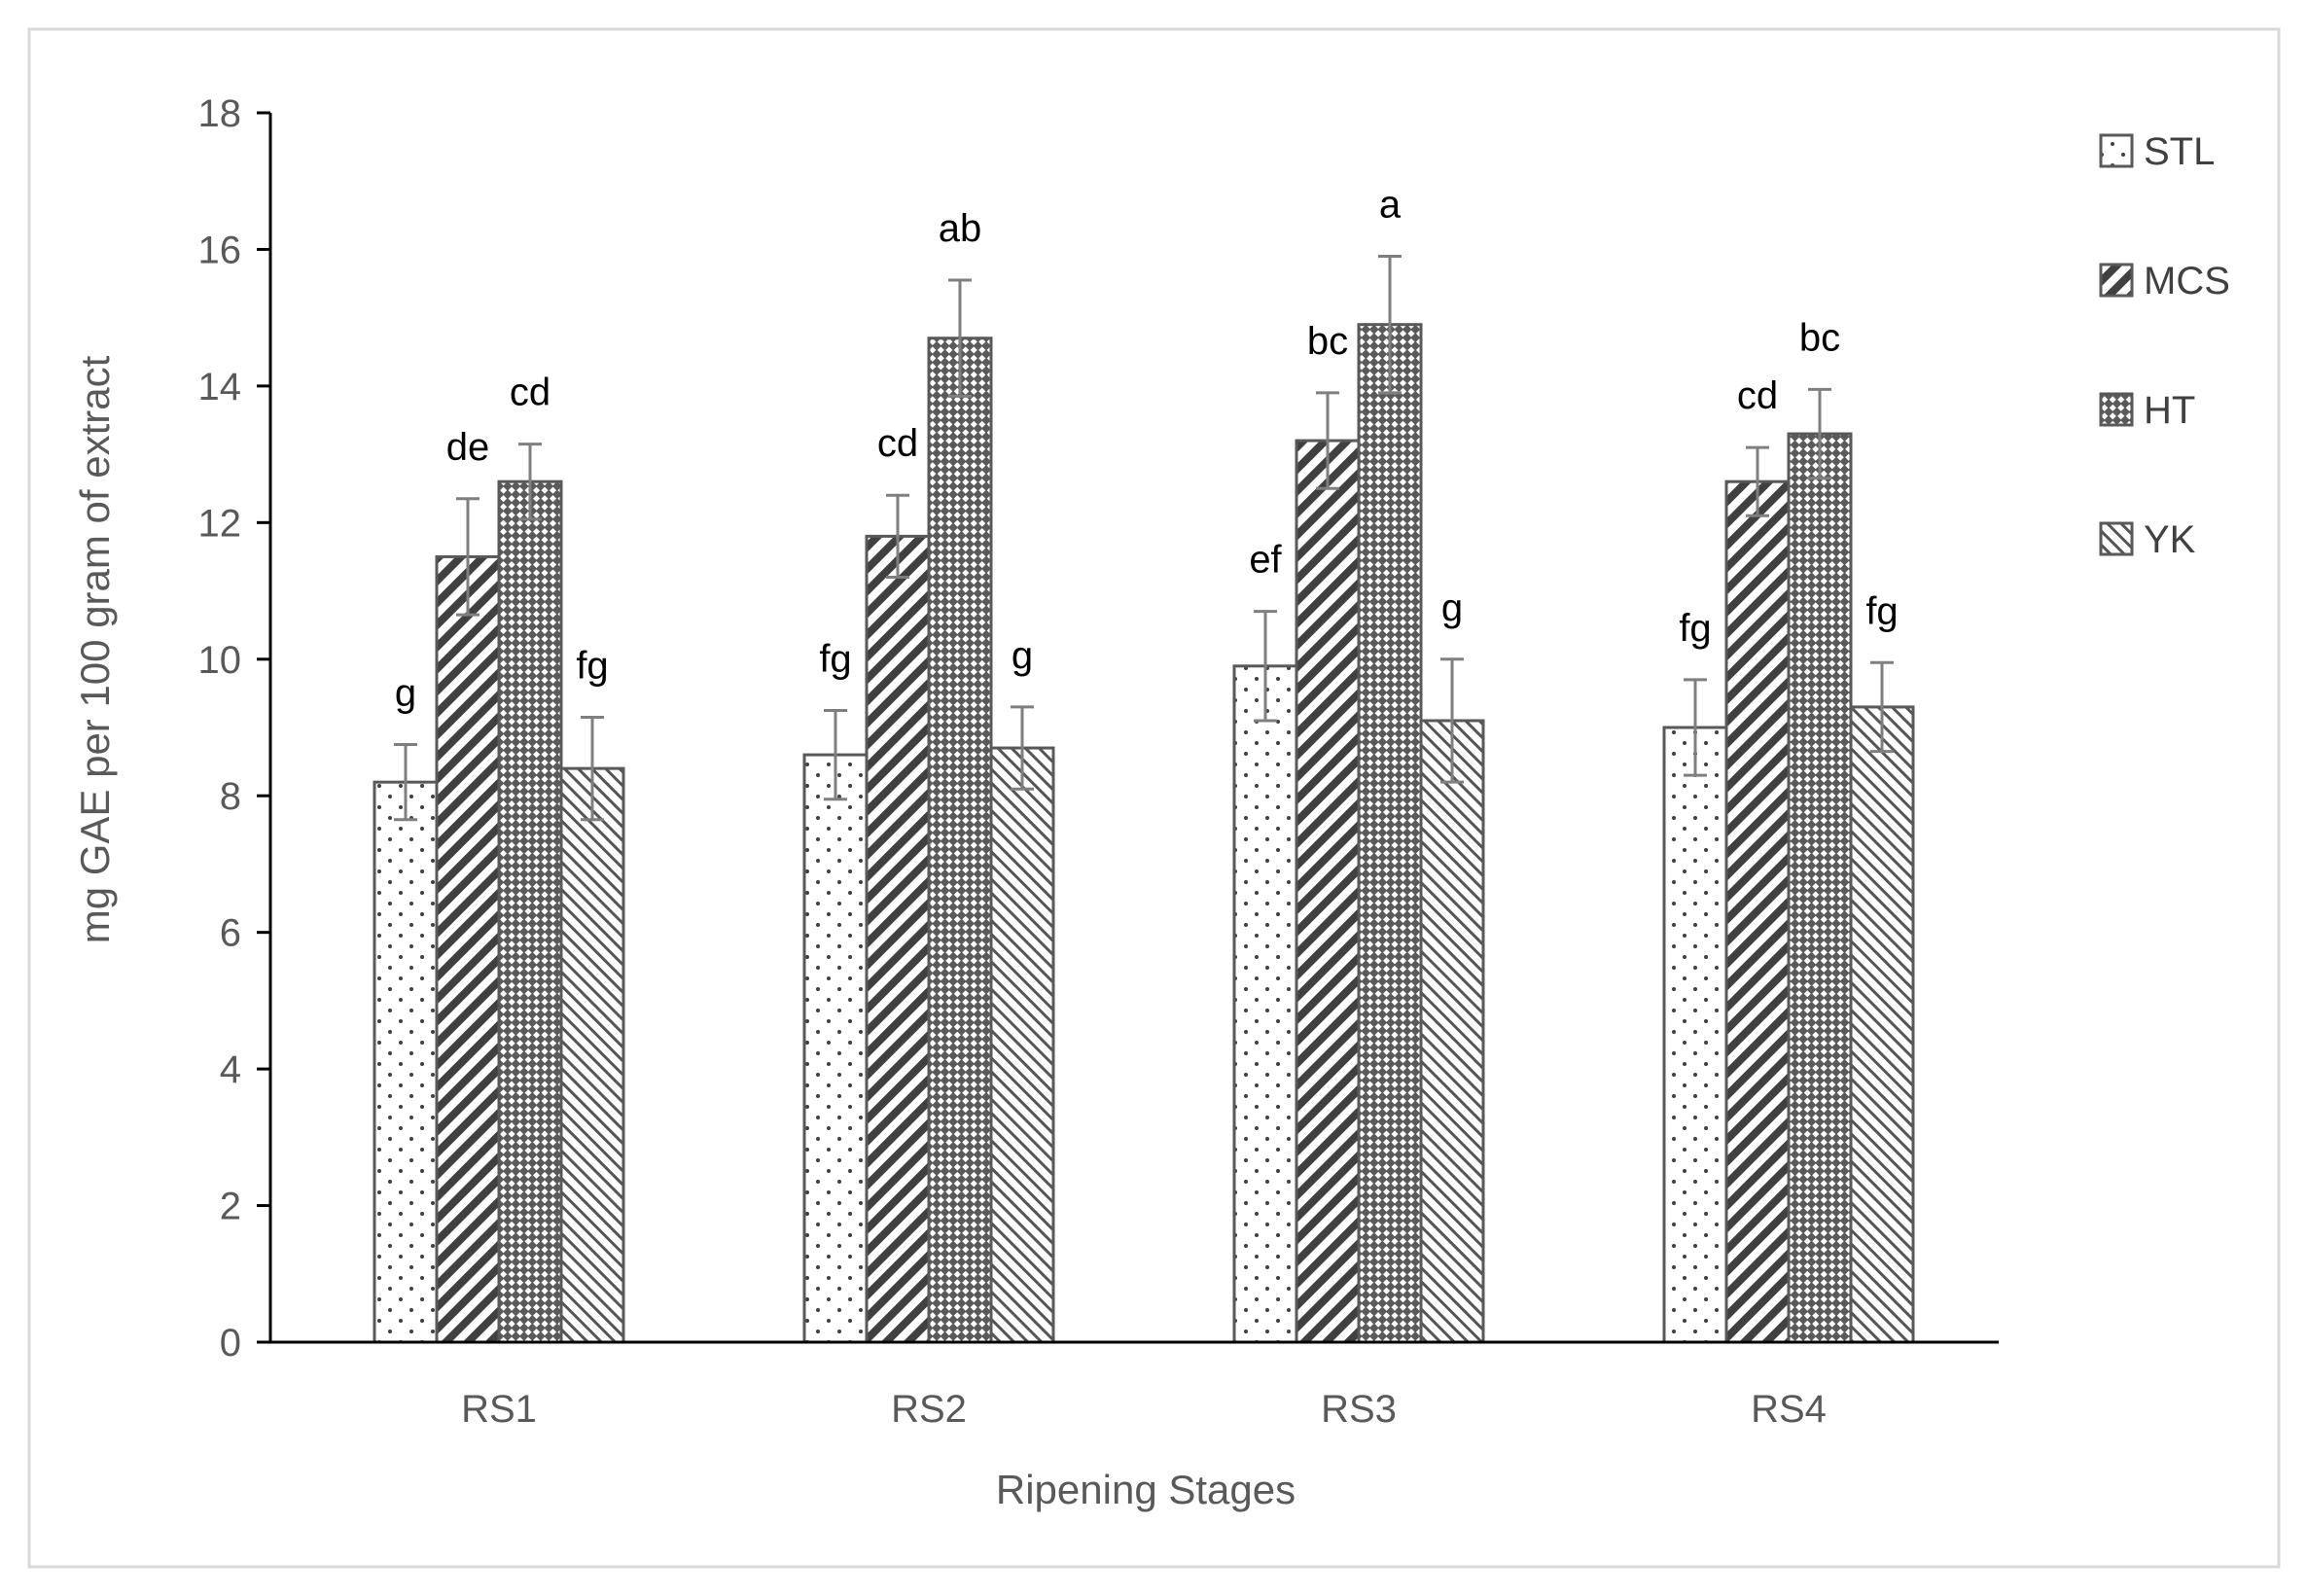  I want to click on x-axis-title: Ripening Stages, so click(1146, 1489).